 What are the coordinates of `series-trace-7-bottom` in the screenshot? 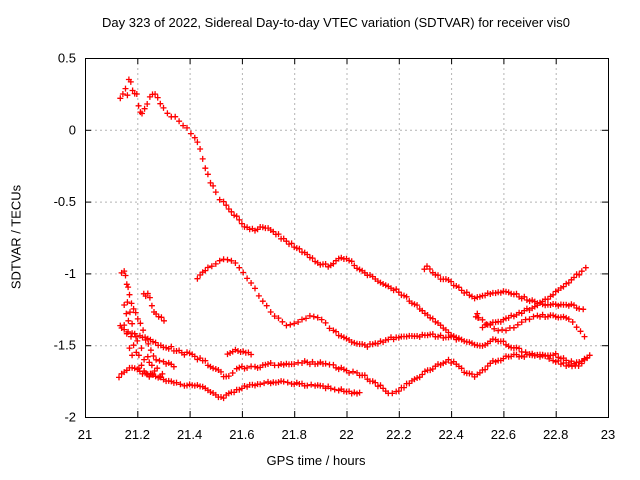 It's located at (239, 383).